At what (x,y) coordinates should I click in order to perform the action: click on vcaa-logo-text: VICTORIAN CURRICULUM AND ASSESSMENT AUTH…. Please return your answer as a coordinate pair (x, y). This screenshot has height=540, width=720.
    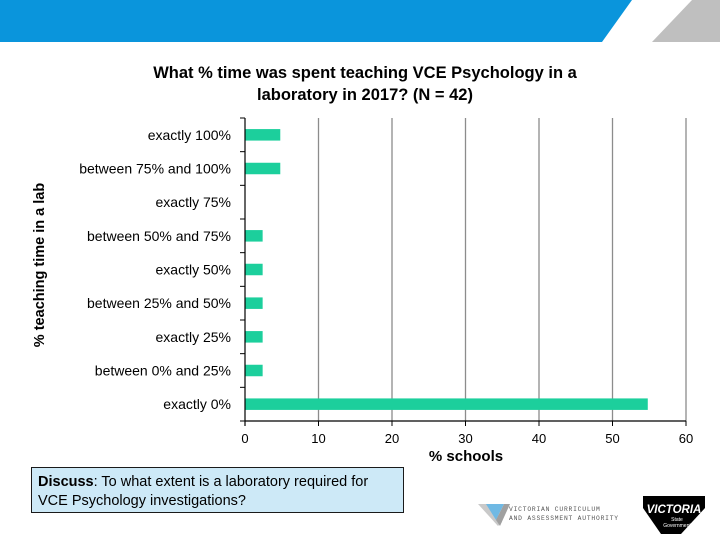
    Looking at the image, I should click on (564, 514).